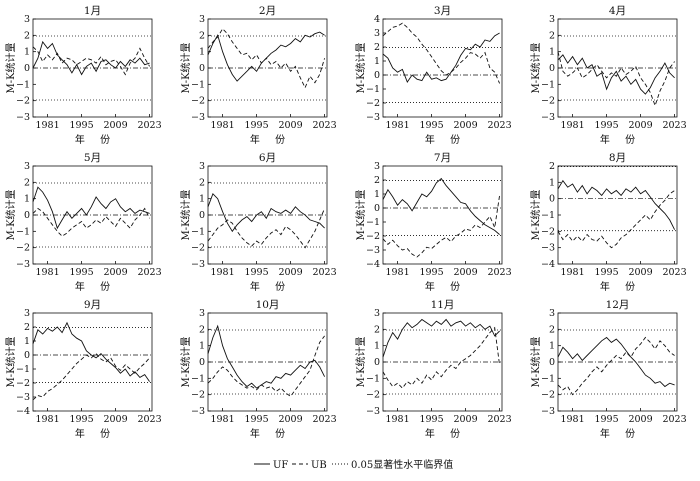  I want to click on panel-title: 8月, so click(617, 158).